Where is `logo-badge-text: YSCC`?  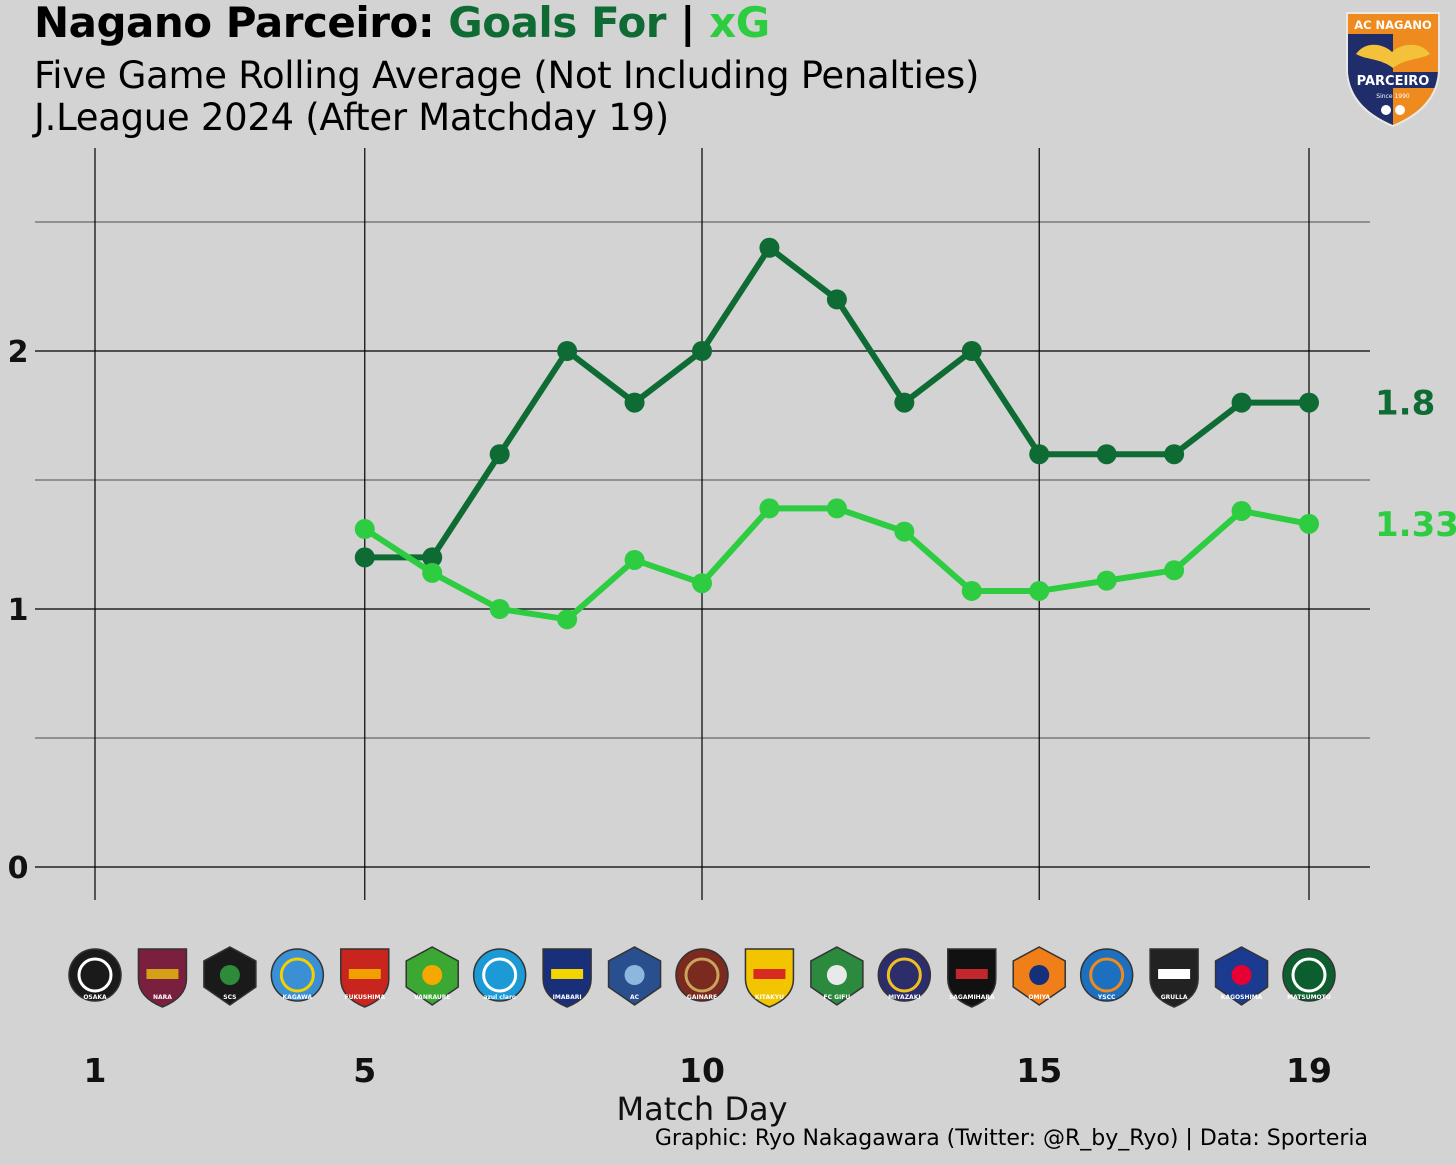 logo-badge-text: YSCC is located at coordinates (1106, 997).